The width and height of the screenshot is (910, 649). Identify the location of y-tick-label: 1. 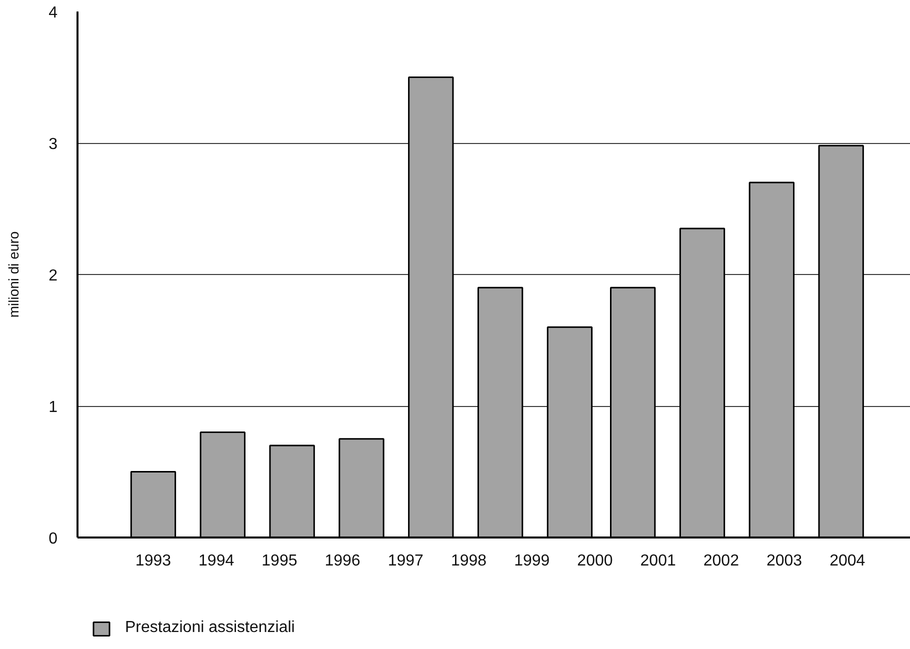
(53, 407).